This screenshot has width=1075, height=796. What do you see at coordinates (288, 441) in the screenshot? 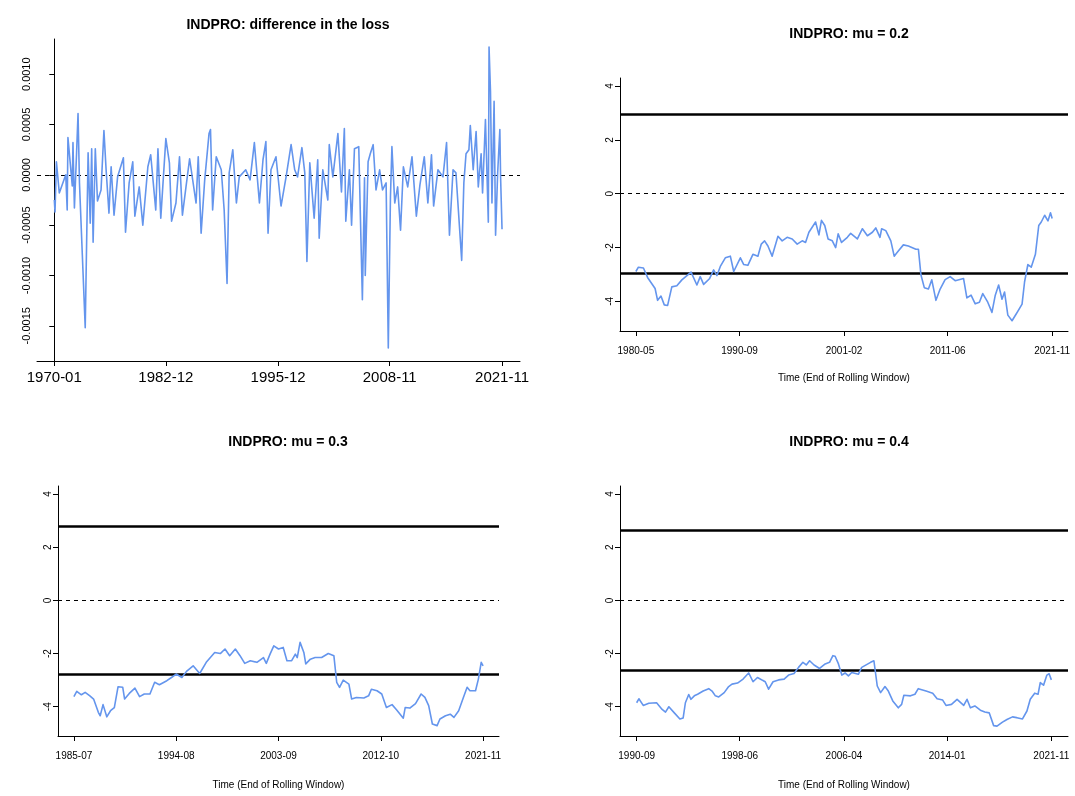
I see `chart-title: INDPRO: mu = 0.3` at bounding box center [288, 441].